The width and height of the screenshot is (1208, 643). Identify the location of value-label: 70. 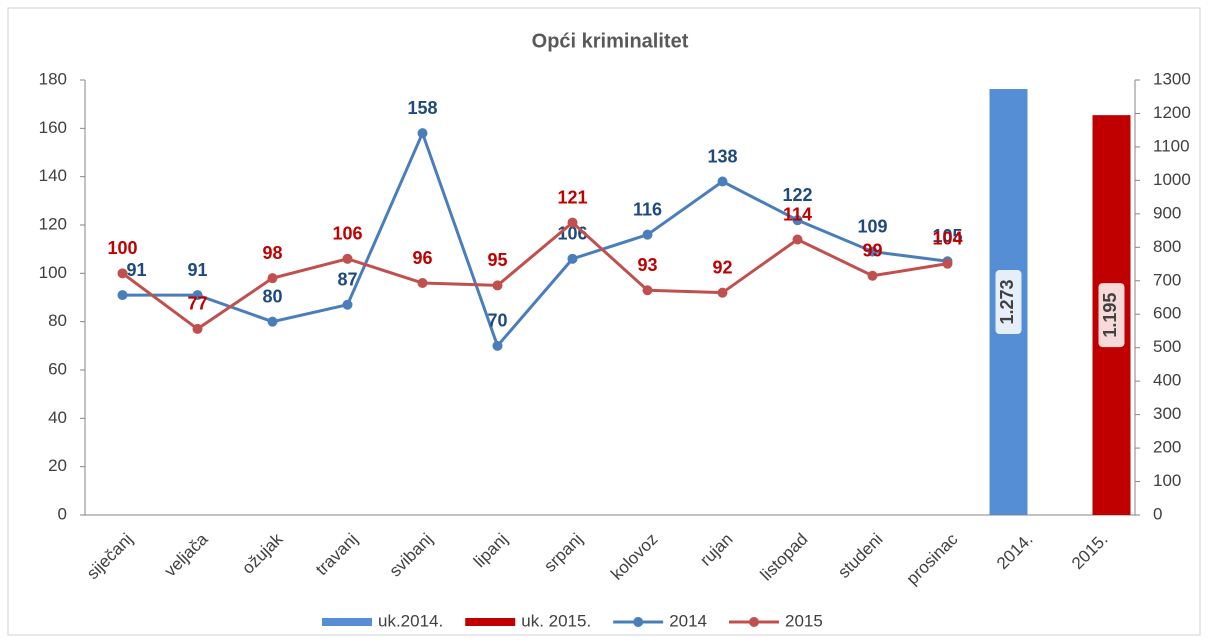
(497, 321).